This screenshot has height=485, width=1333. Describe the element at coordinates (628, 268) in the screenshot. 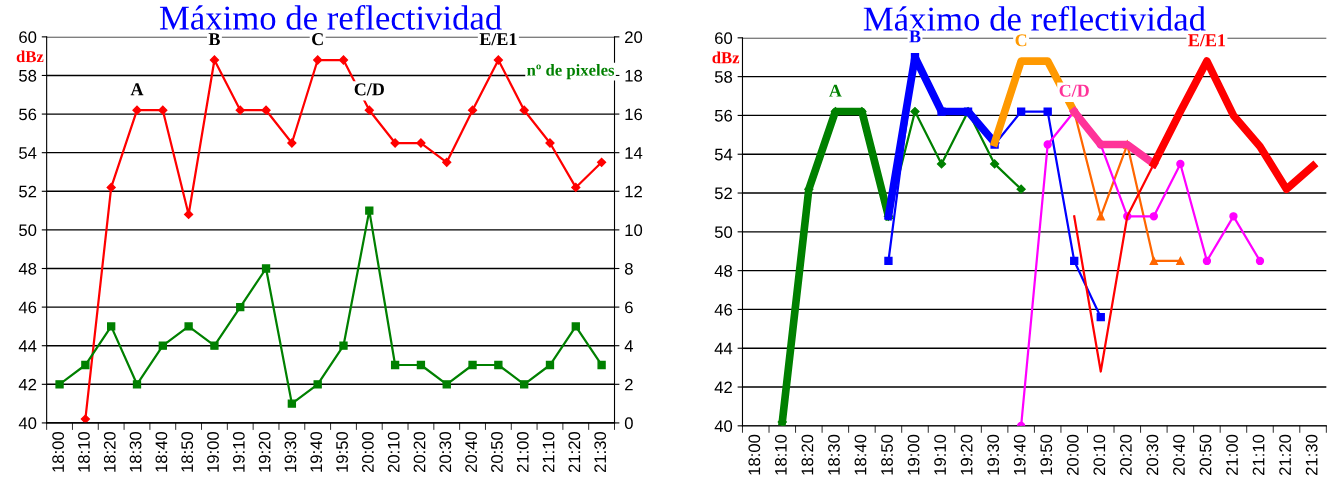

I see `y2-tick-label: 8` at that location.